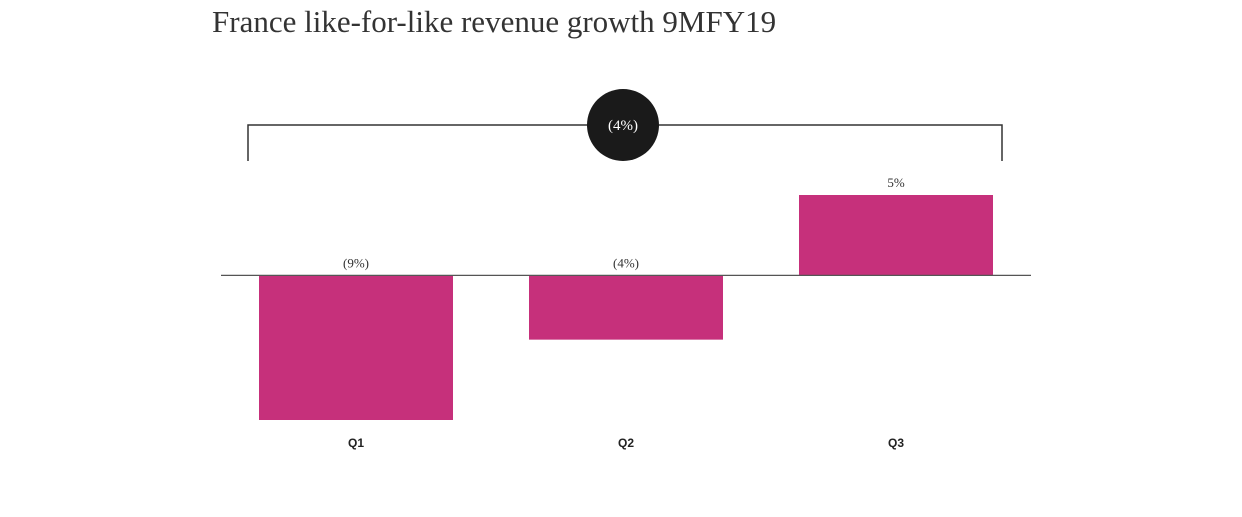 Image resolution: width=1242 pixels, height=517 pixels. Describe the element at coordinates (896, 443) in the screenshot. I see `x-tick-label: Q3` at that location.